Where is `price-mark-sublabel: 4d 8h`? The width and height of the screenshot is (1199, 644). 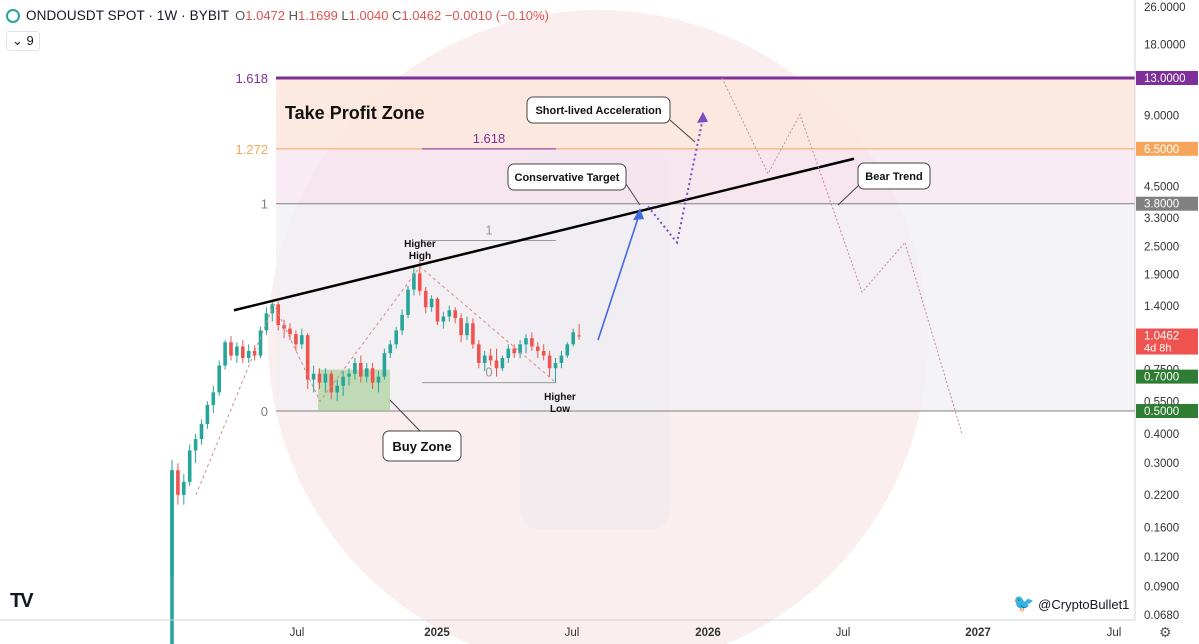
price-mark-sublabel: 4d 8h is located at coordinates (1158, 349).